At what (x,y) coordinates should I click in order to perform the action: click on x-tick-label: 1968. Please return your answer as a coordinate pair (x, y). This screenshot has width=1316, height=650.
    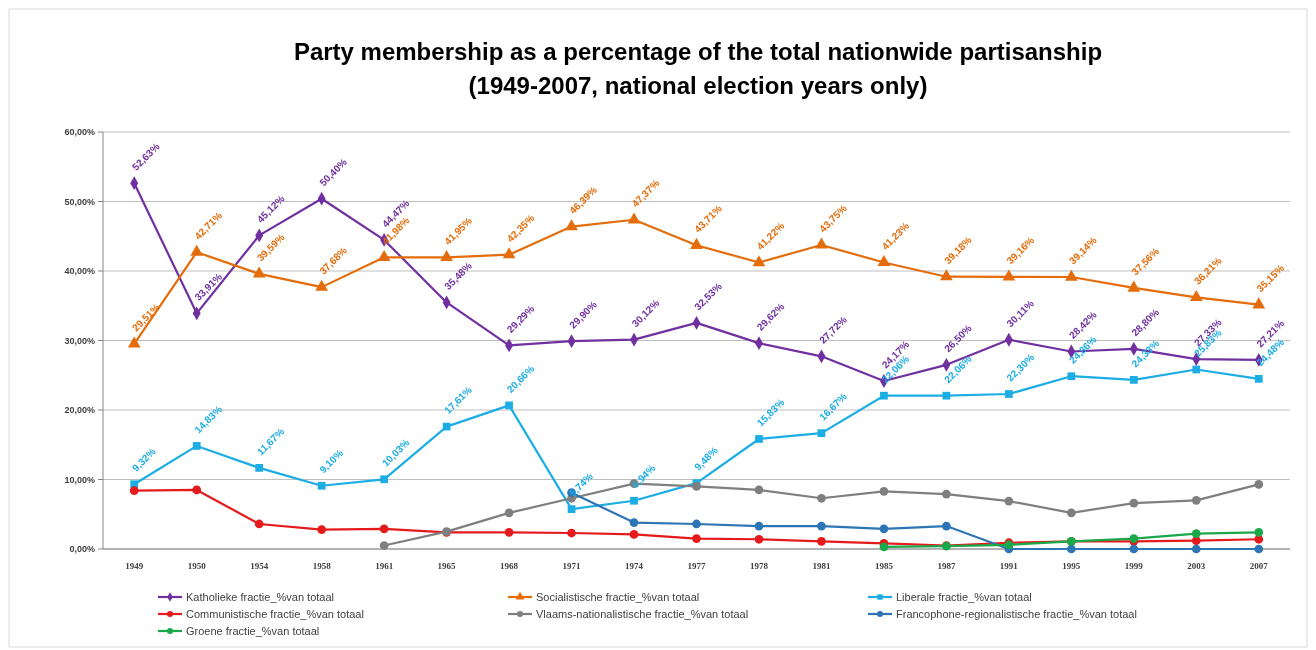
    Looking at the image, I should click on (509, 566).